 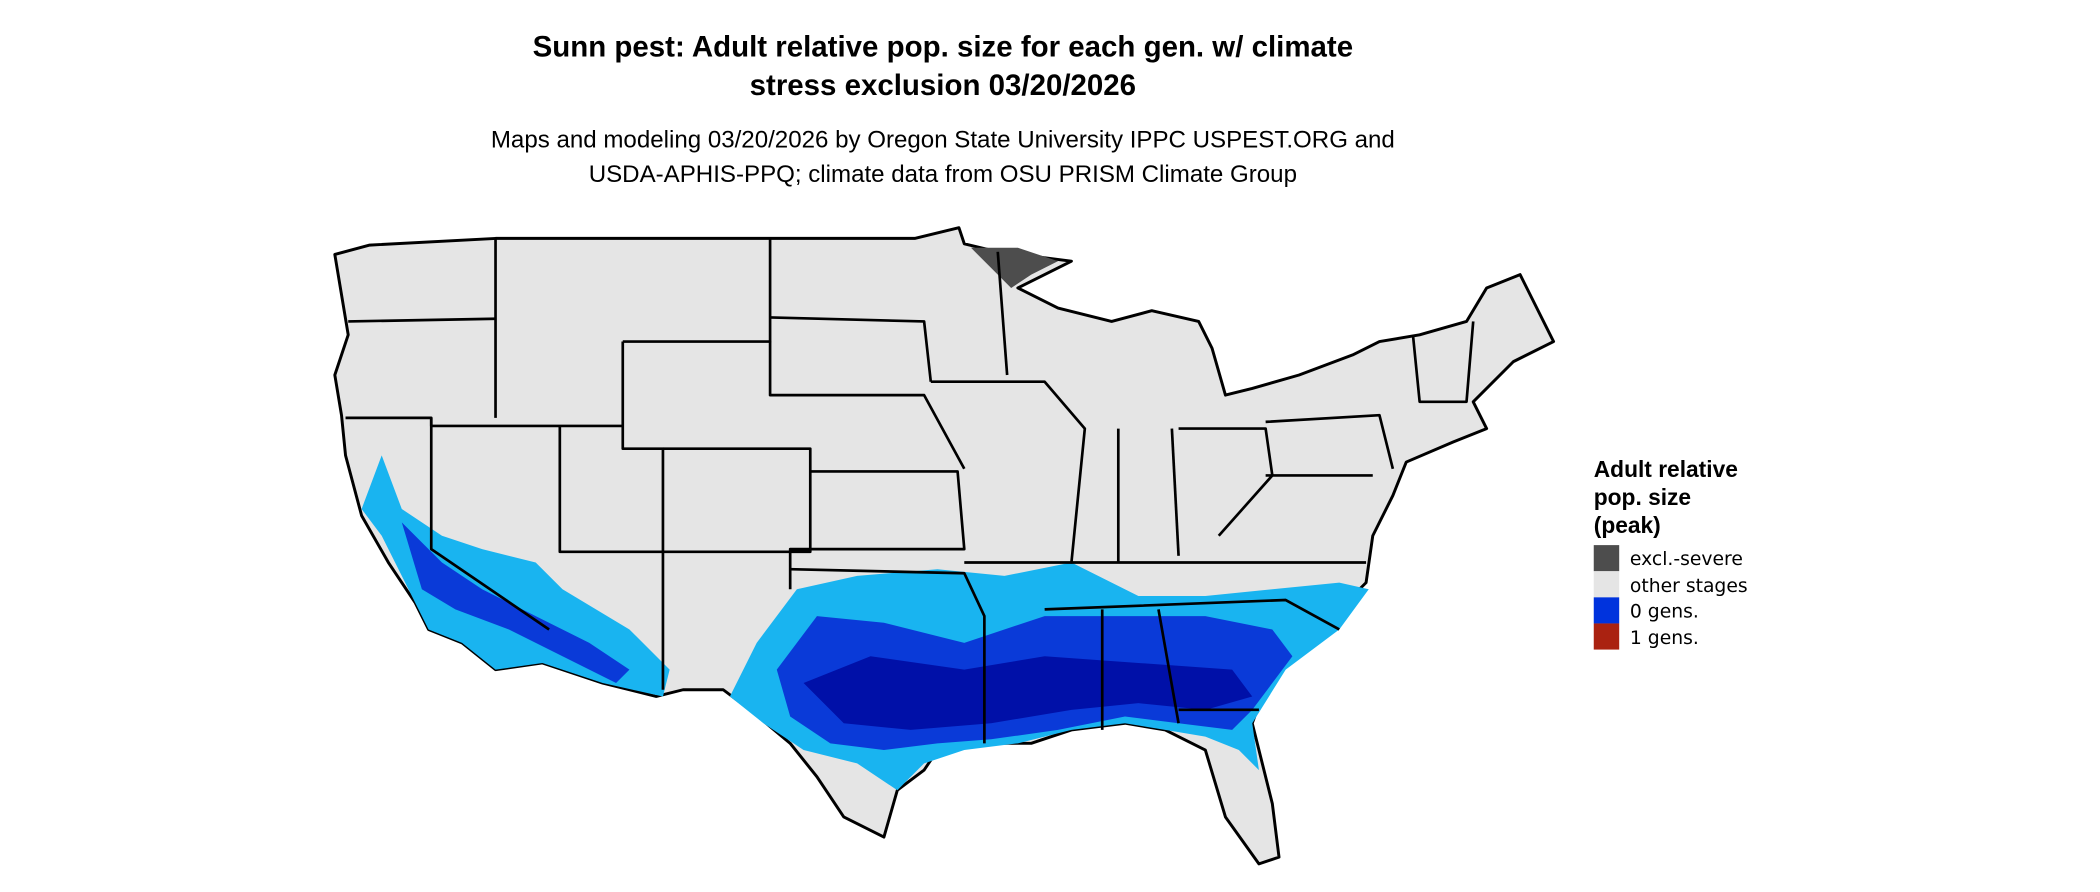 What do you see at coordinates (943, 85) in the screenshot?
I see `title-line-2: stress exclusion 03/20/2026` at bounding box center [943, 85].